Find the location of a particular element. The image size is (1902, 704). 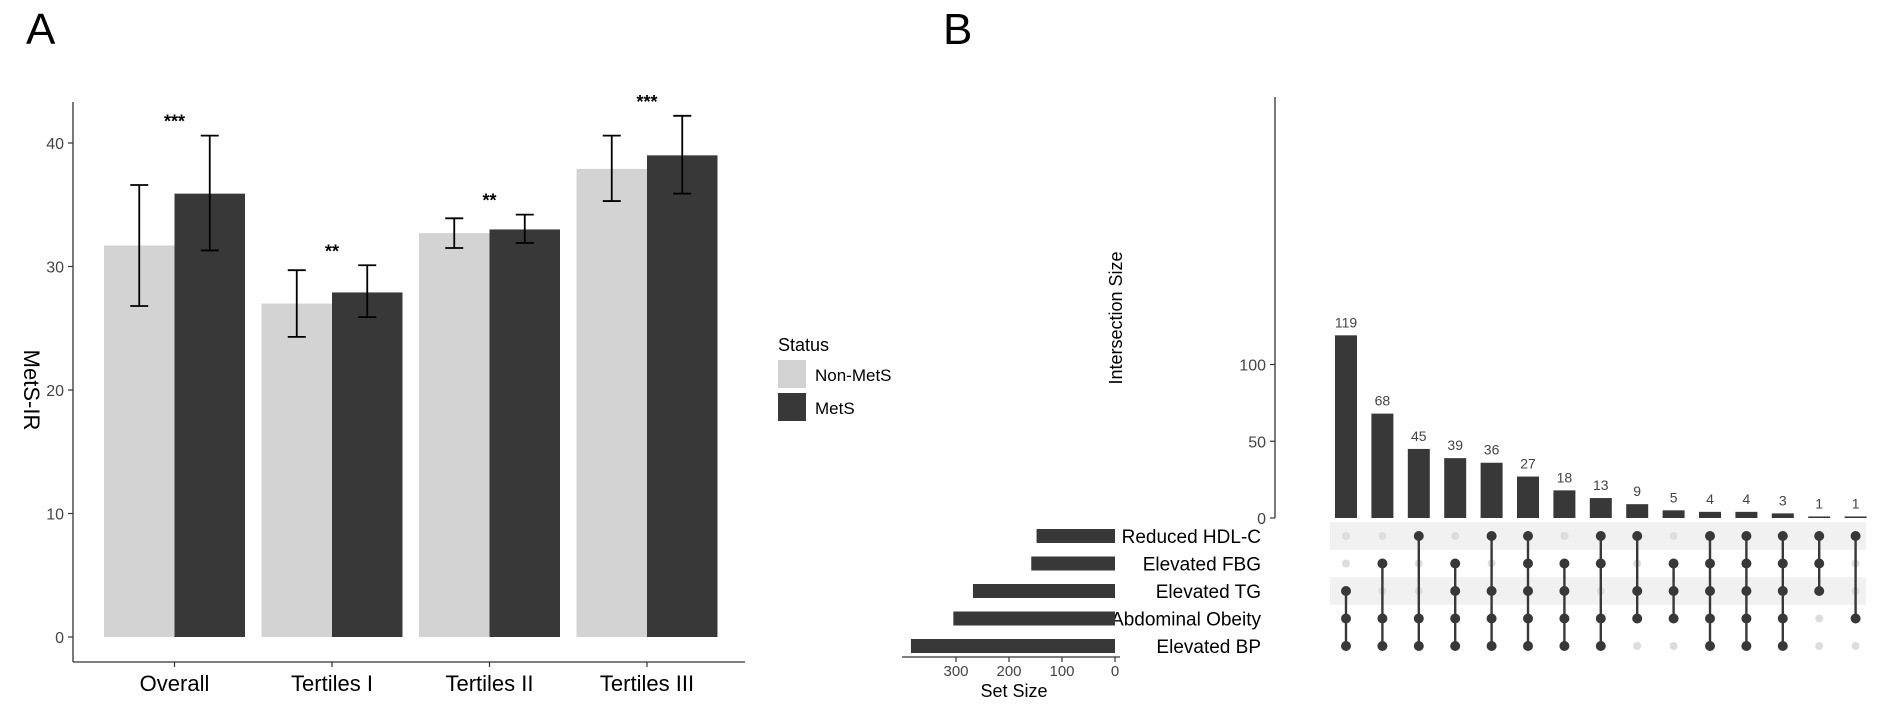

y-axis-label-intersection-size: Intersection Size is located at coordinates (1116, 317).